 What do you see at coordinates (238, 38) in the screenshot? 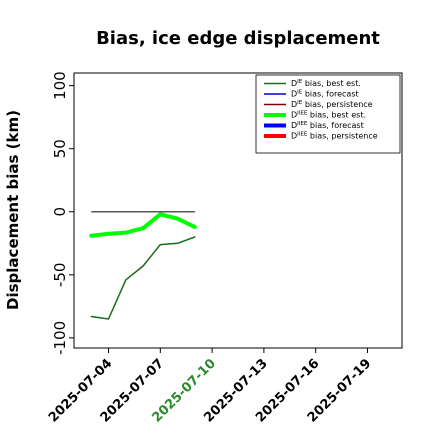
I see `chart-title: Bias, ice edge displacement` at bounding box center [238, 38].